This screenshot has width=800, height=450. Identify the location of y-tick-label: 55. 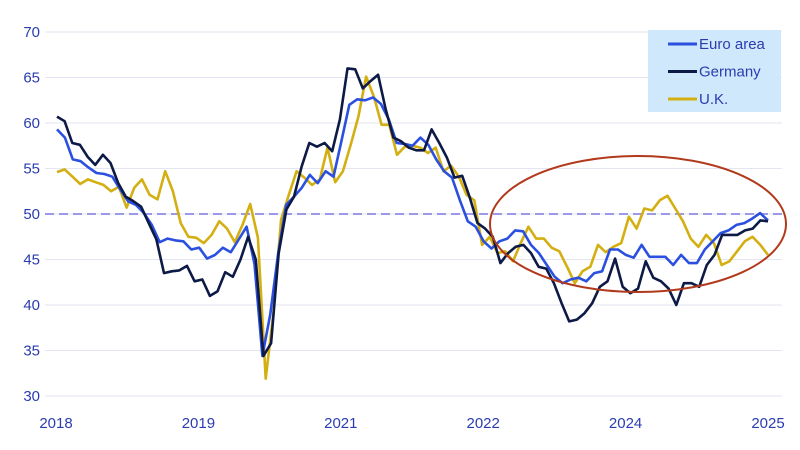
(31, 169).